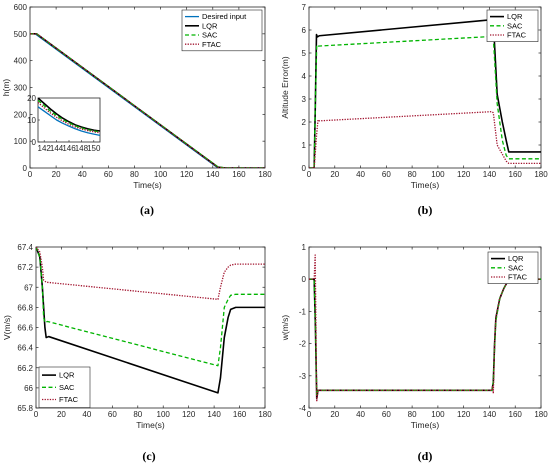  Describe the element at coordinates (425, 210) in the screenshot. I see `panel-caption: (b)` at that location.